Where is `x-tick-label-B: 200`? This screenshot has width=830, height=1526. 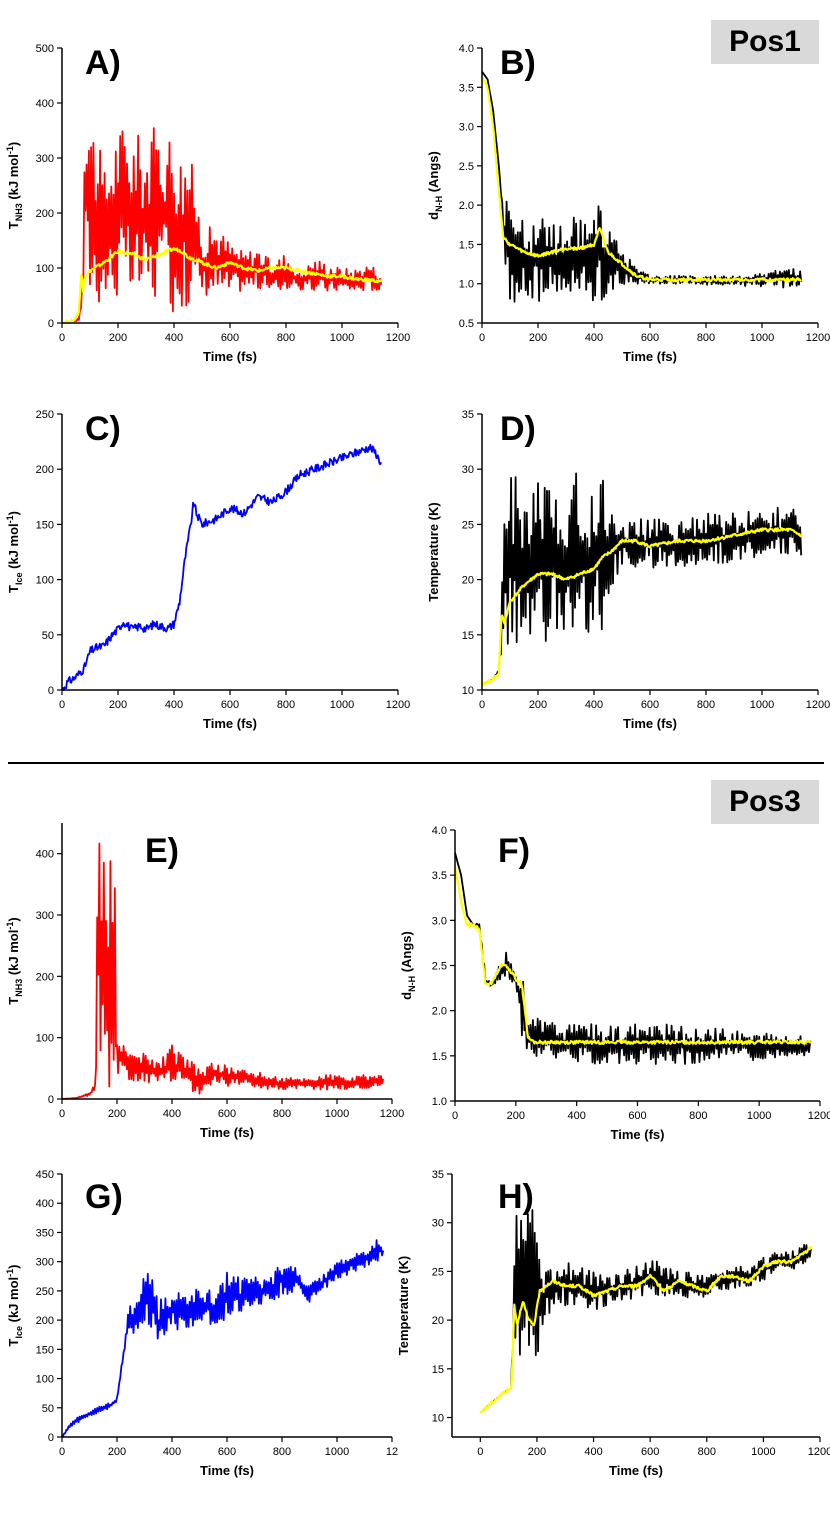 x-tick-label-B: 200 is located at coordinates (538, 338).